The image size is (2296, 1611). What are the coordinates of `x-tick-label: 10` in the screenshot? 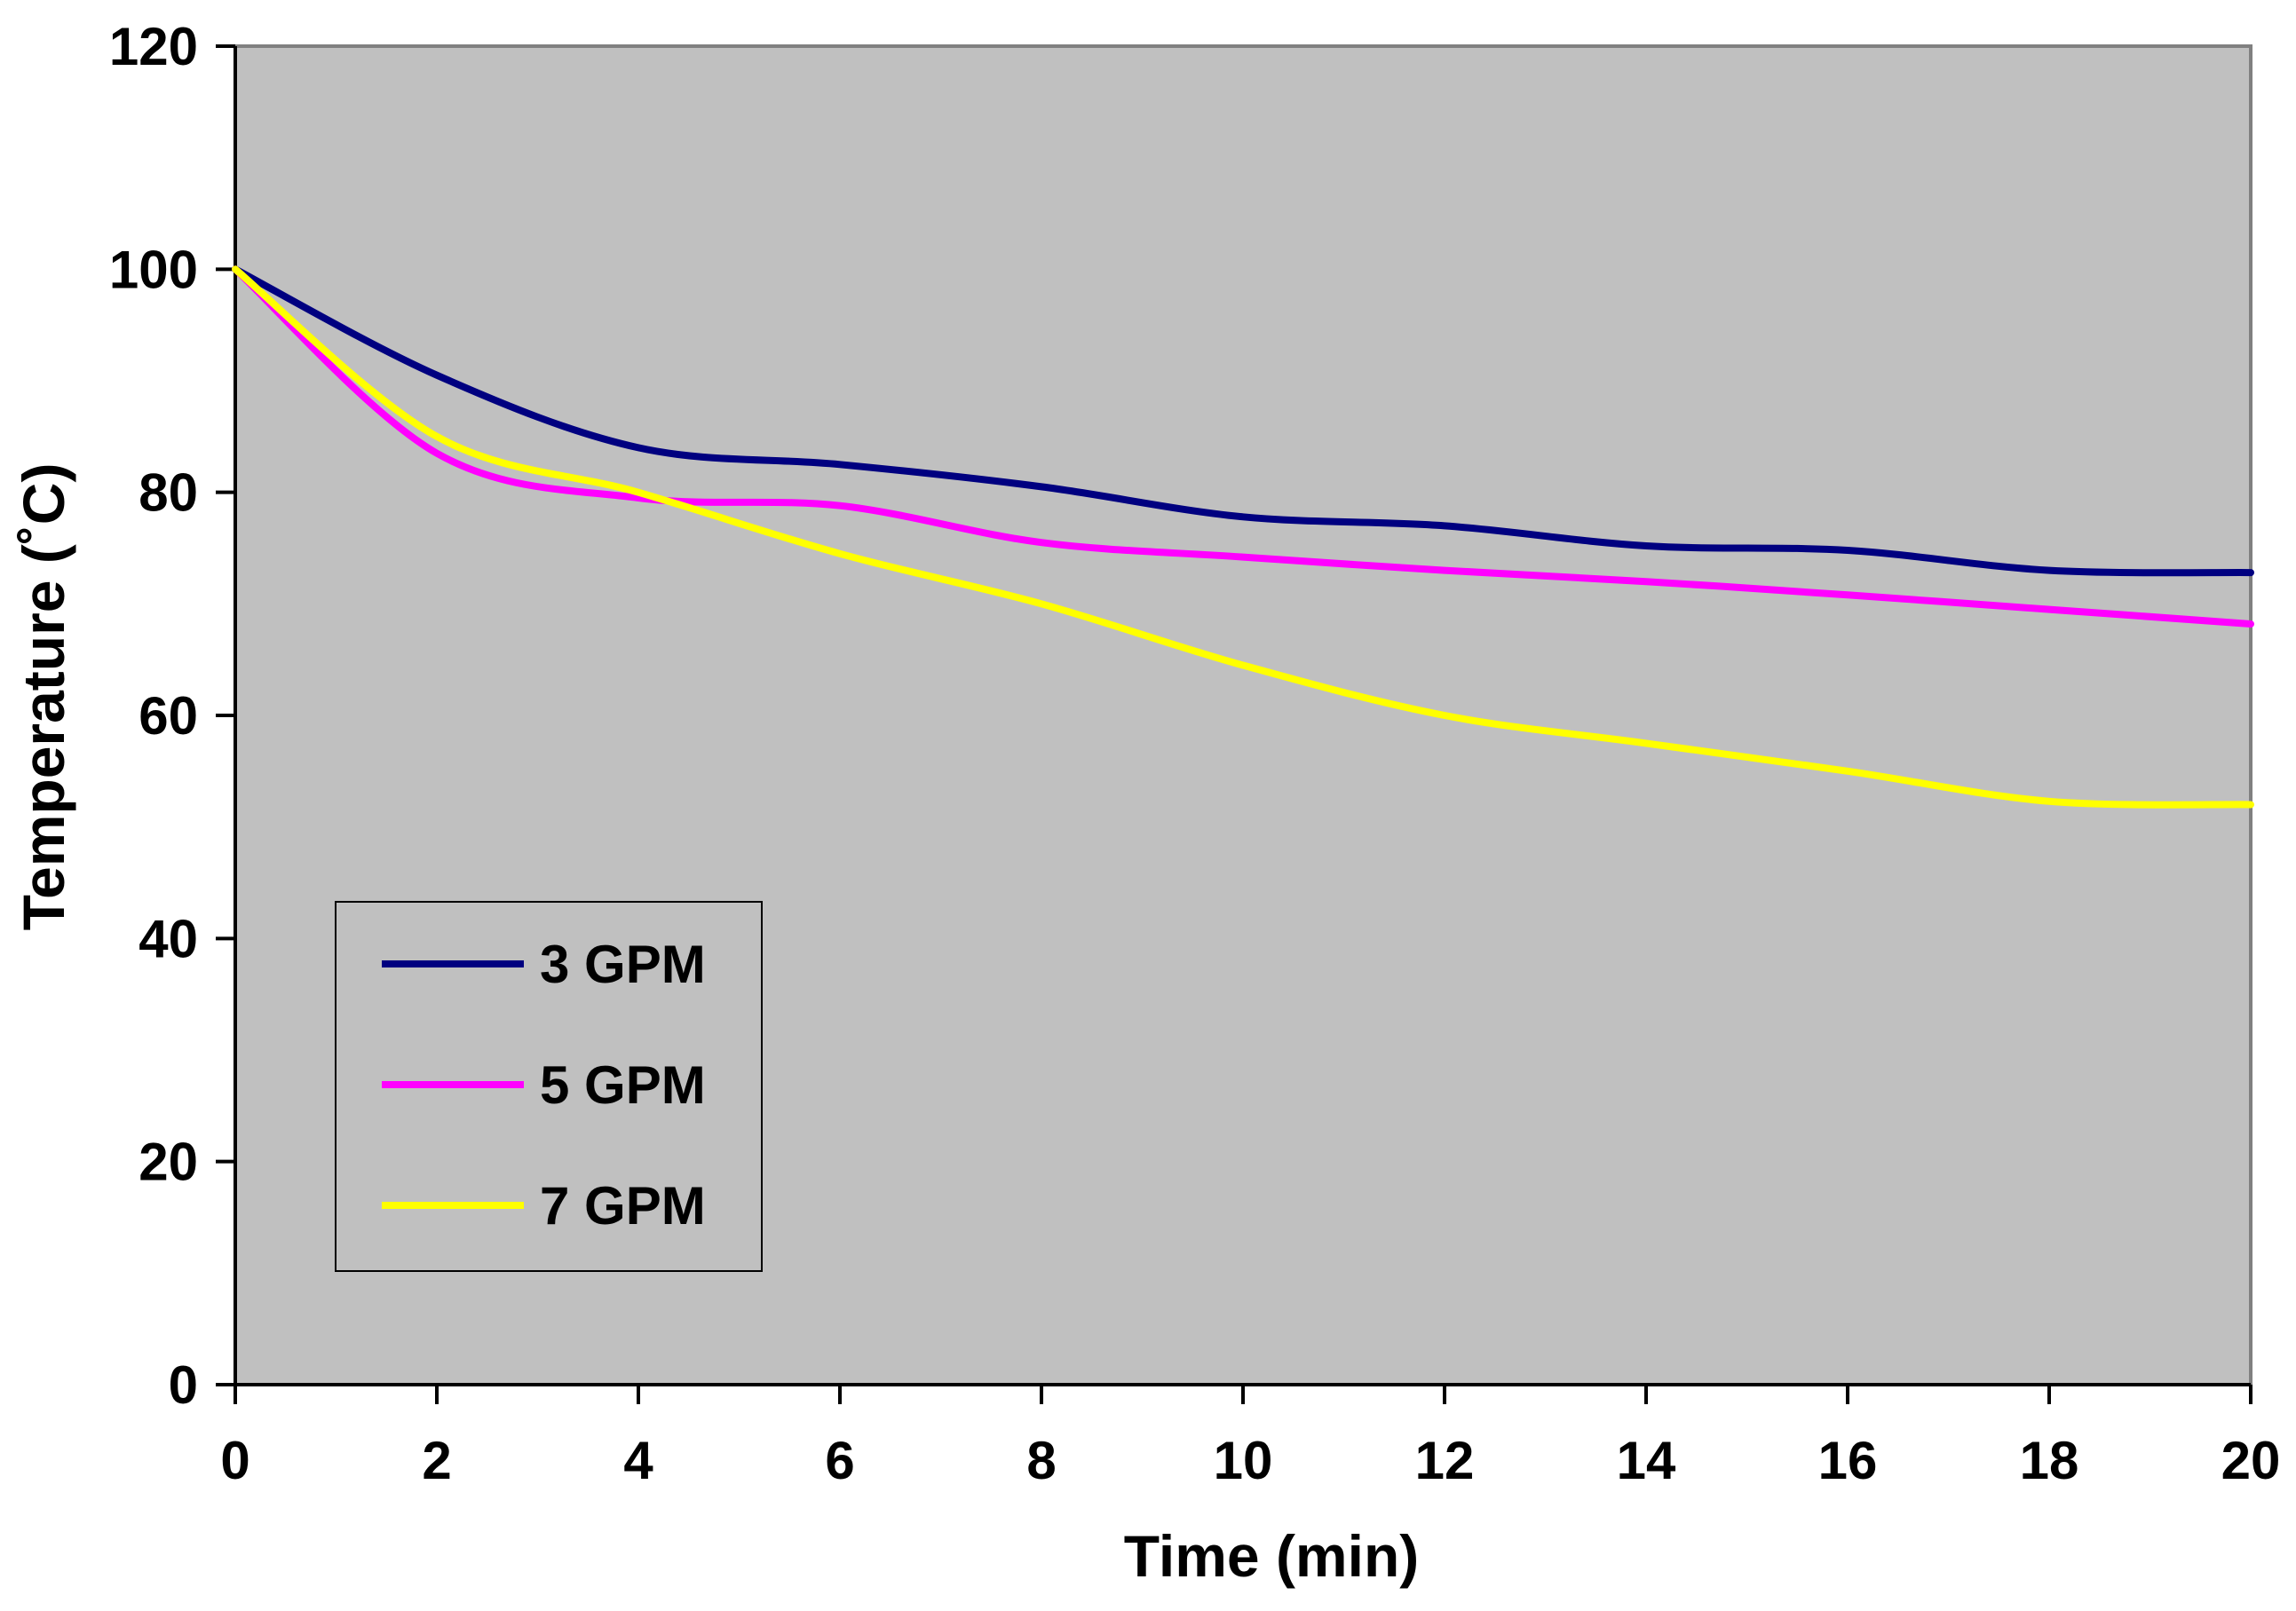 It's located at (1243, 1461).